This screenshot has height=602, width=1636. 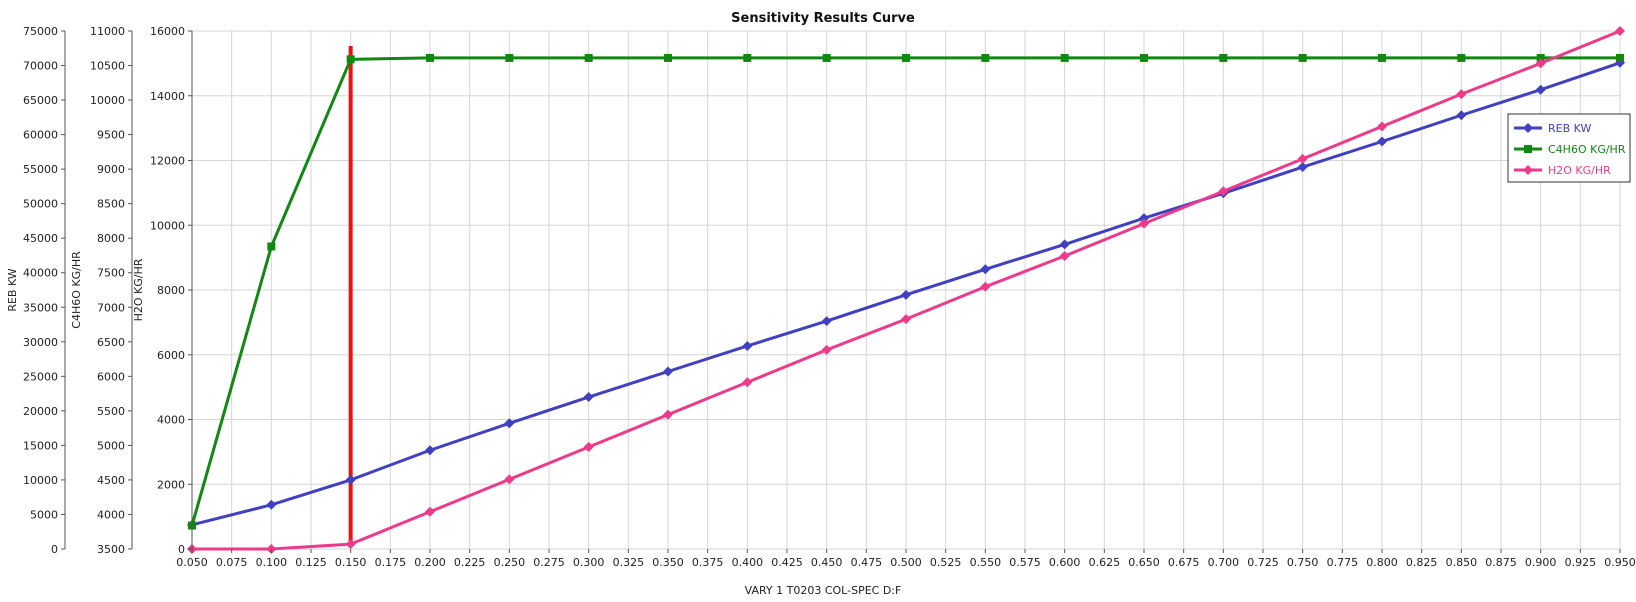 What do you see at coordinates (40, 169) in the screenshot?
I see `y-tick-label: 55000` at bounding box center [40, 169].